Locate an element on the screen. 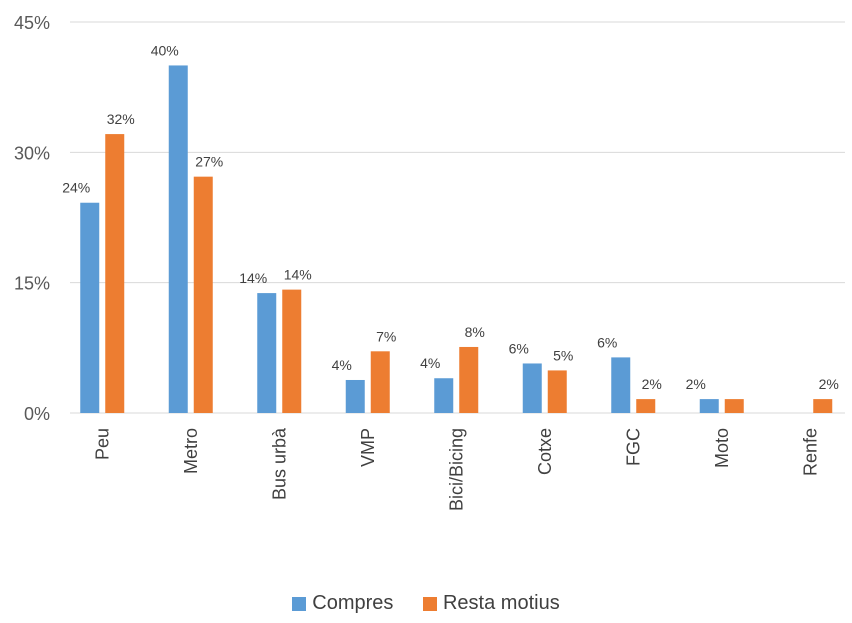 This screenshot has width=852, height=623. x-tick-label: Bici/Bicing is located at coordinates (456, 469).